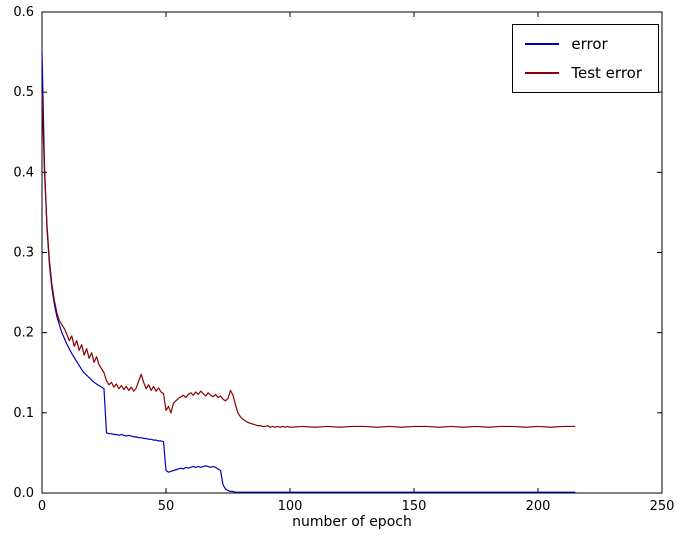 The height and width of the screenshot is (550, 685). What do you see at coordinates (42, 506) in the screenshot?
I see `x-tick-label: 0` at bounding box center [42, 506].